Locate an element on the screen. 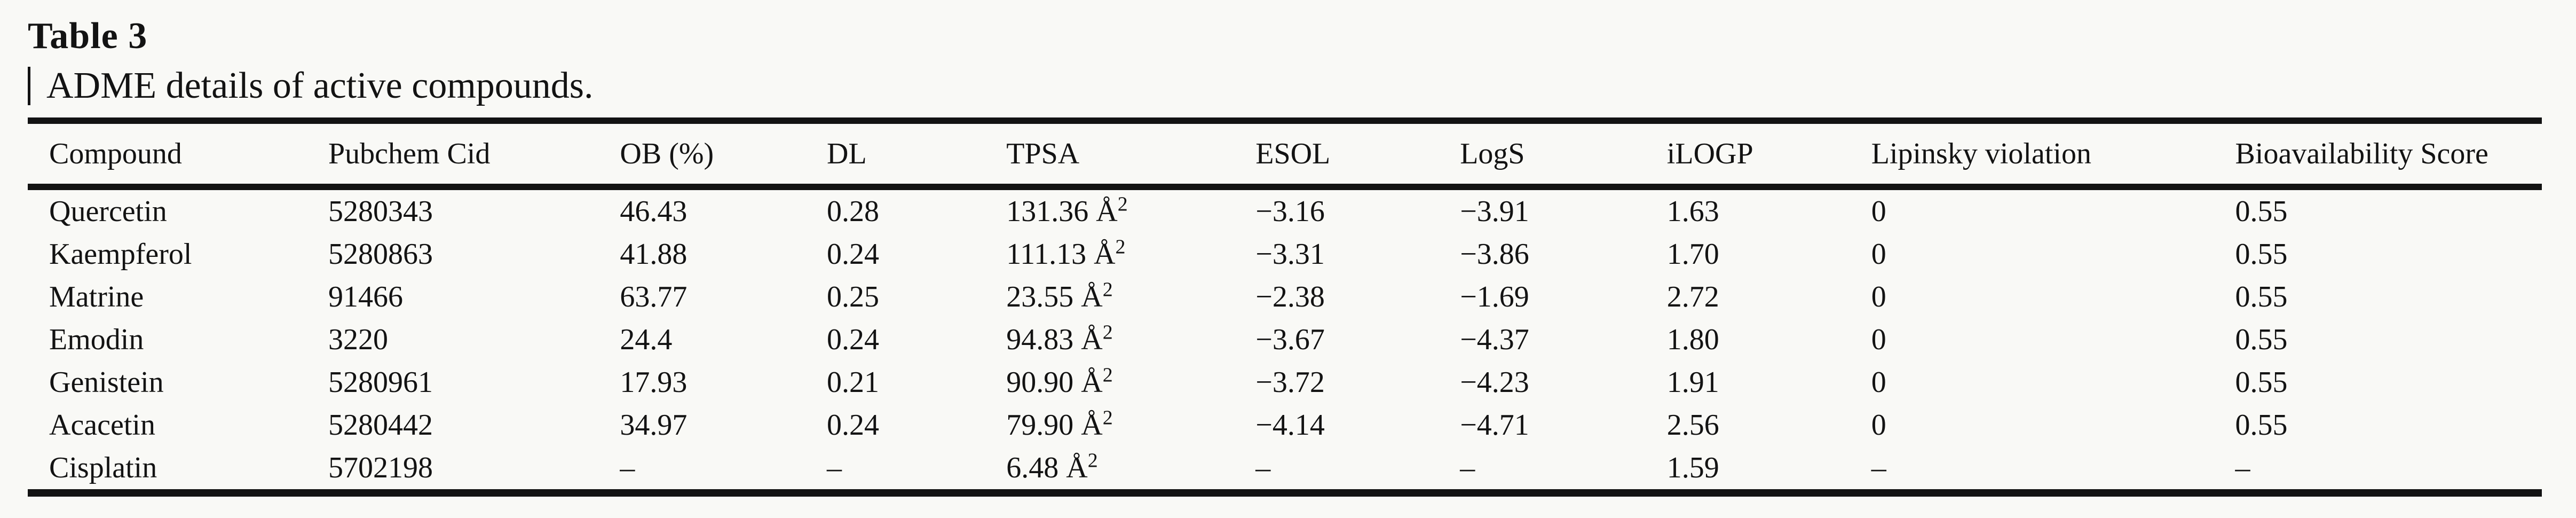 This screenshot has width=2576, height=518. table-cell: 2.56 is located at coordinates (1692, 425).